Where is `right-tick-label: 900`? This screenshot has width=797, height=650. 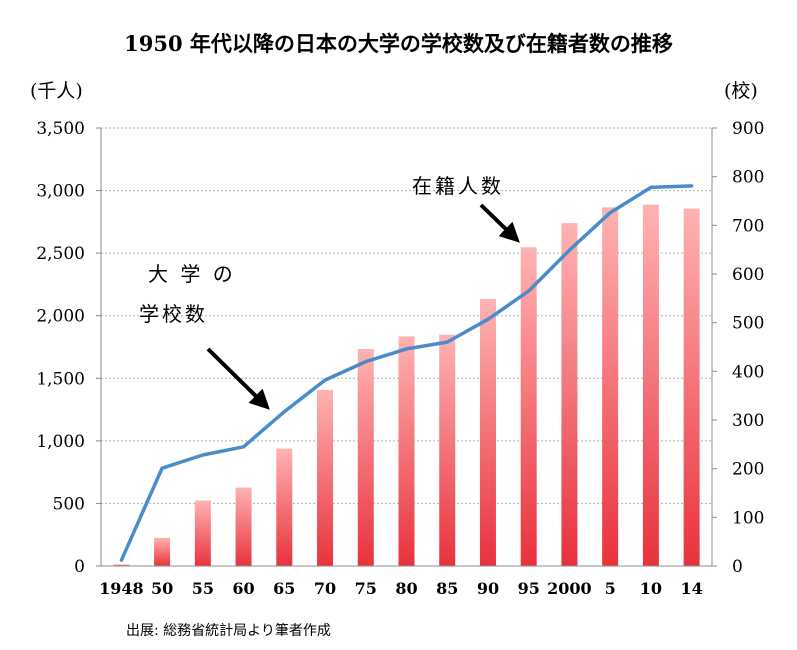 right-tick-label: 900 is located at coordinates (748, 129).